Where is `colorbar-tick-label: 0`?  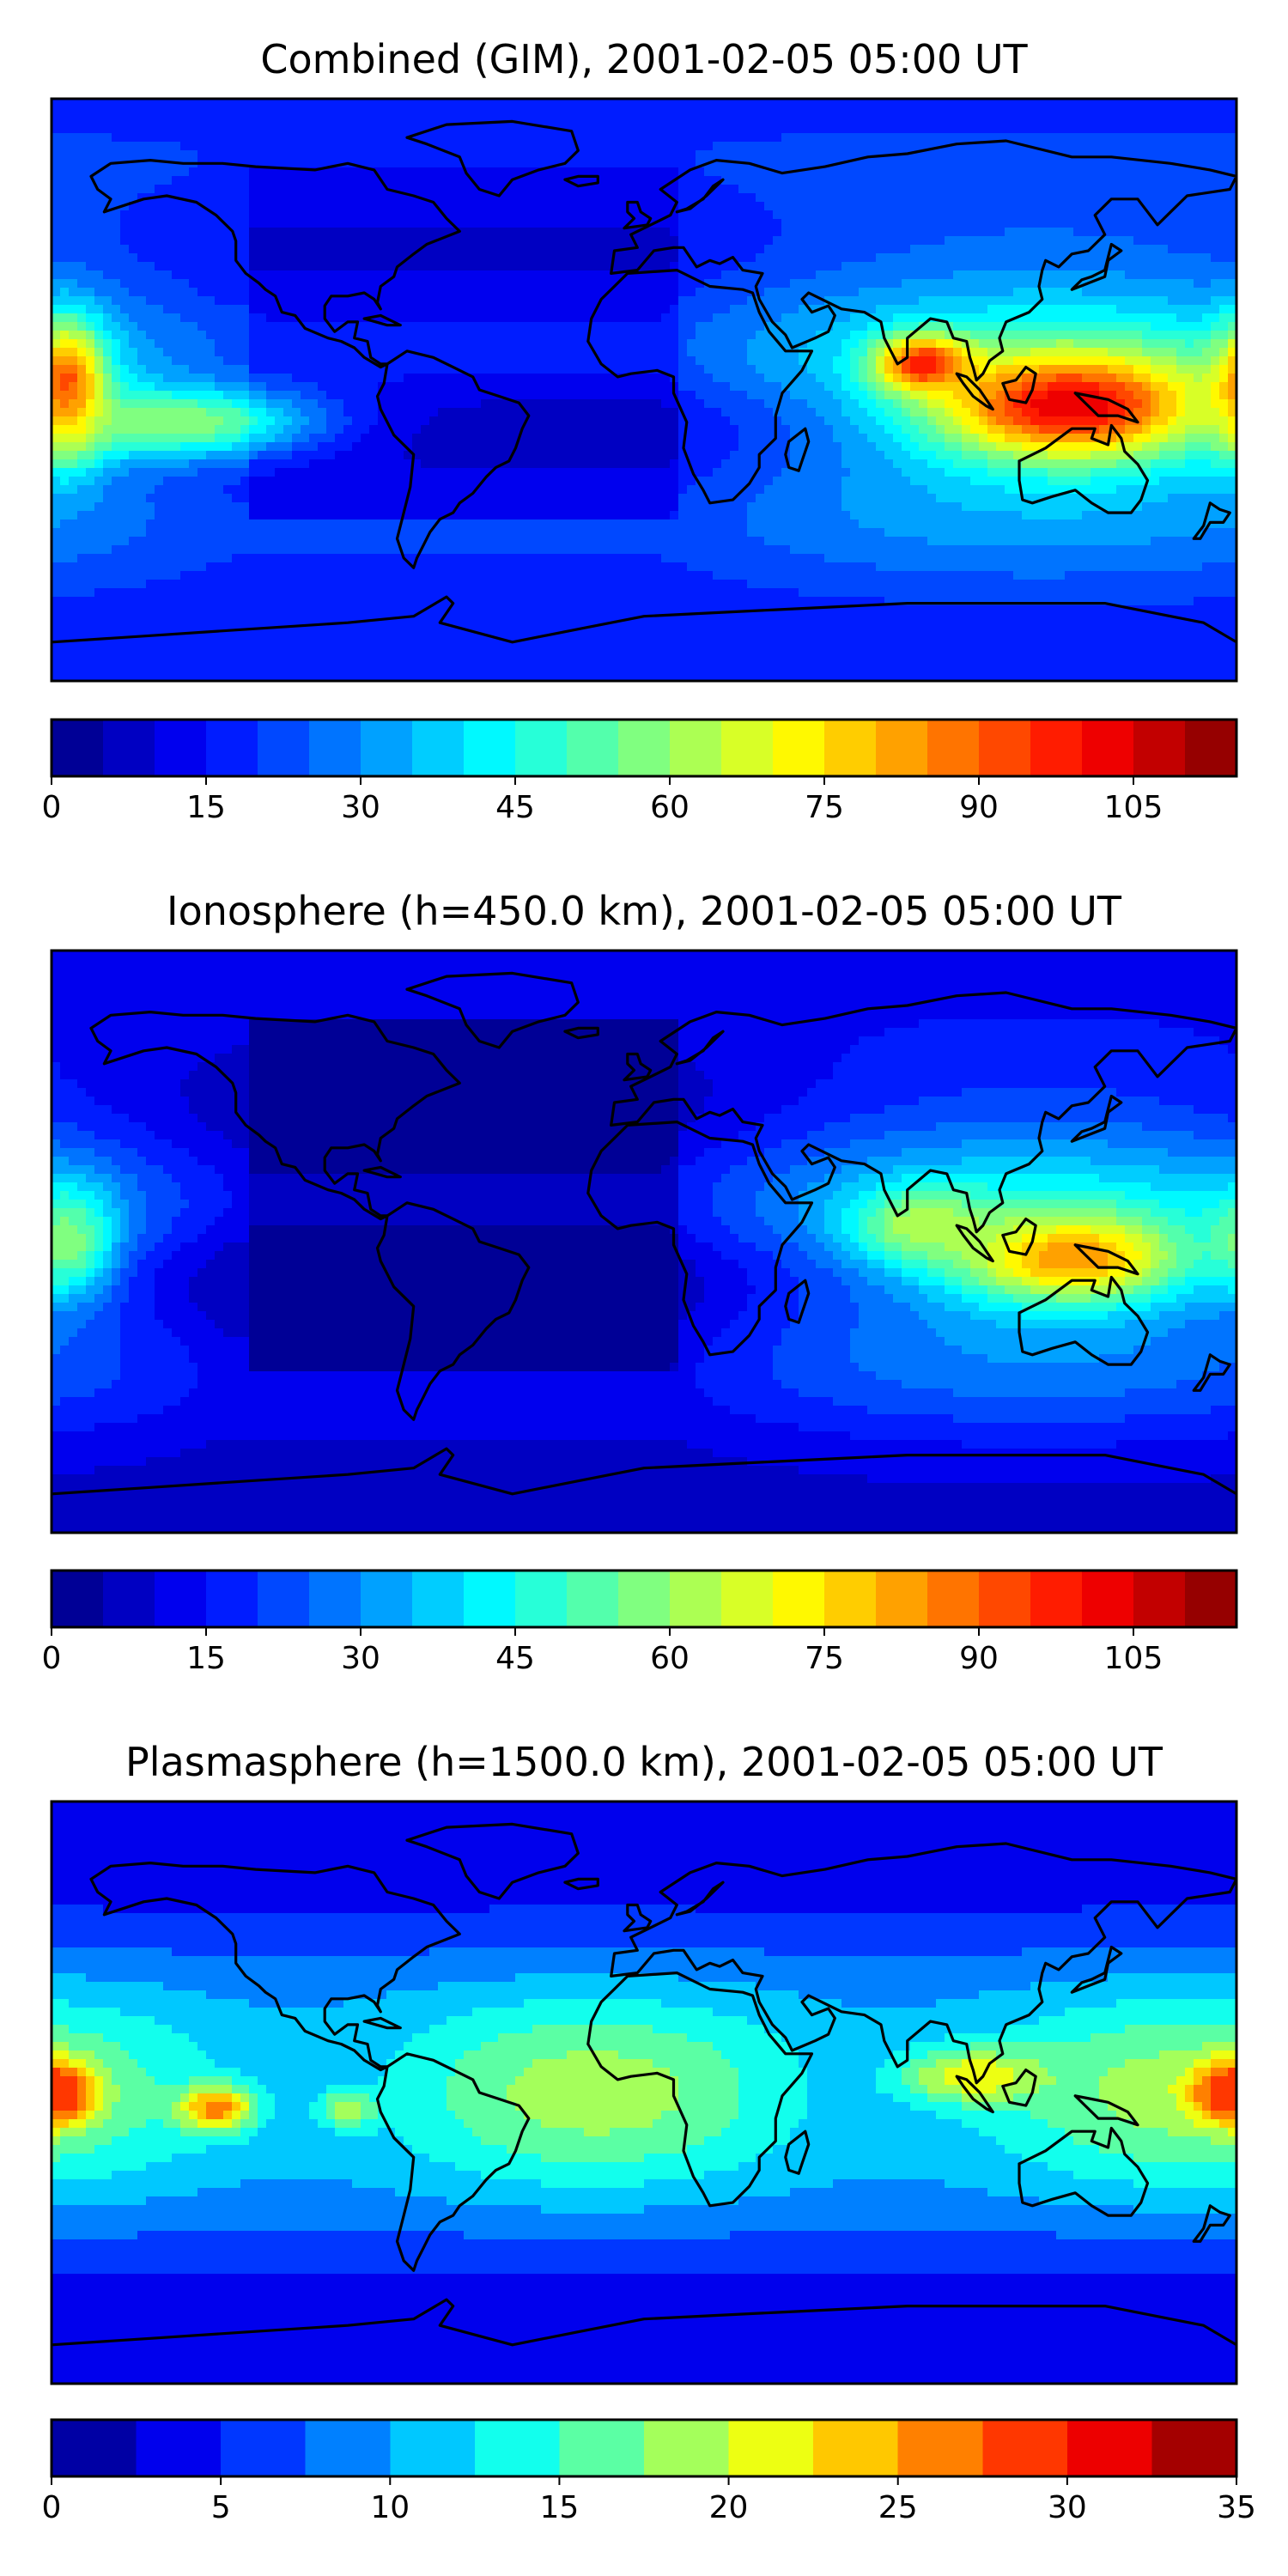 colorbar-tick-label: 0 is located at coordinates (52, 808).